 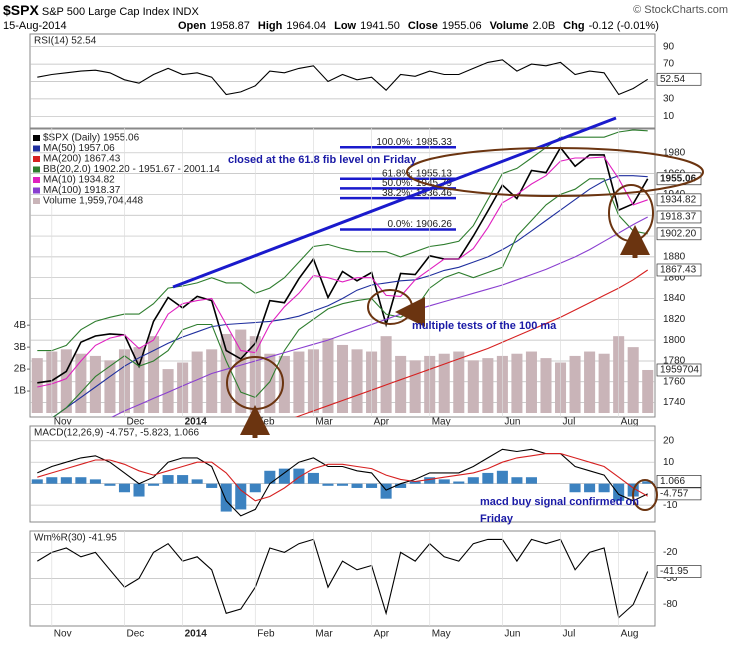 I want to click on y-tick-label: -50, so click(x=670, y=578).